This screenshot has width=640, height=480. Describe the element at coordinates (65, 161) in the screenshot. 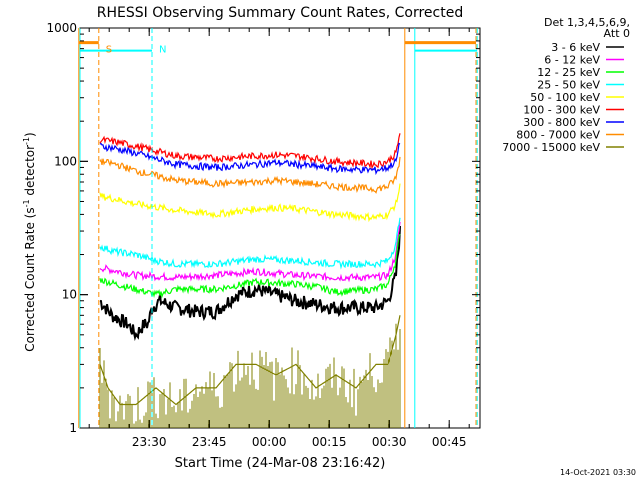

I see `y-tick-label: 100` at that location.